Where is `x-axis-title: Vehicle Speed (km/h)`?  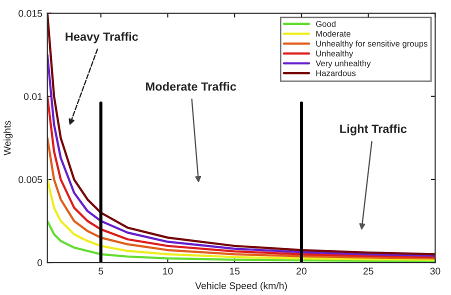 x-axis-title: Vehicle Speed (km/h) is located at coordinates (241, 287).